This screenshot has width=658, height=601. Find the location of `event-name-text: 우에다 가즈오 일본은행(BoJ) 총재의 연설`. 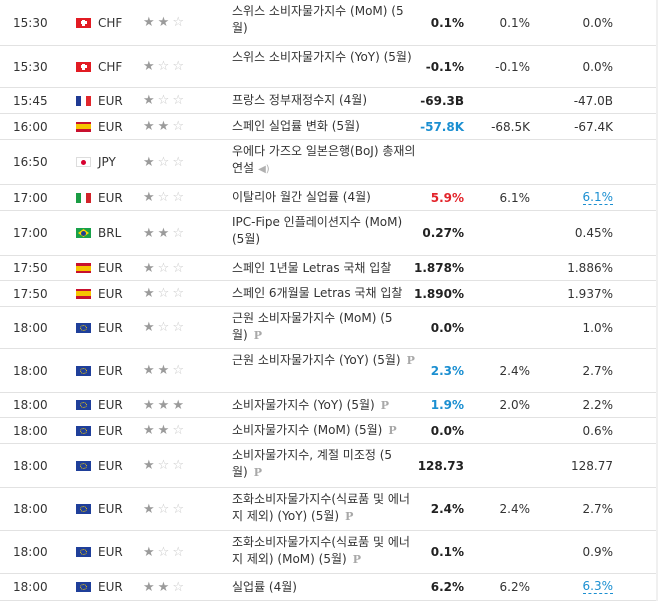

event-name-text: 우에다 가즈오 일본은행(BoJ) 총재의 연설 is located at coordinates (324, 159).